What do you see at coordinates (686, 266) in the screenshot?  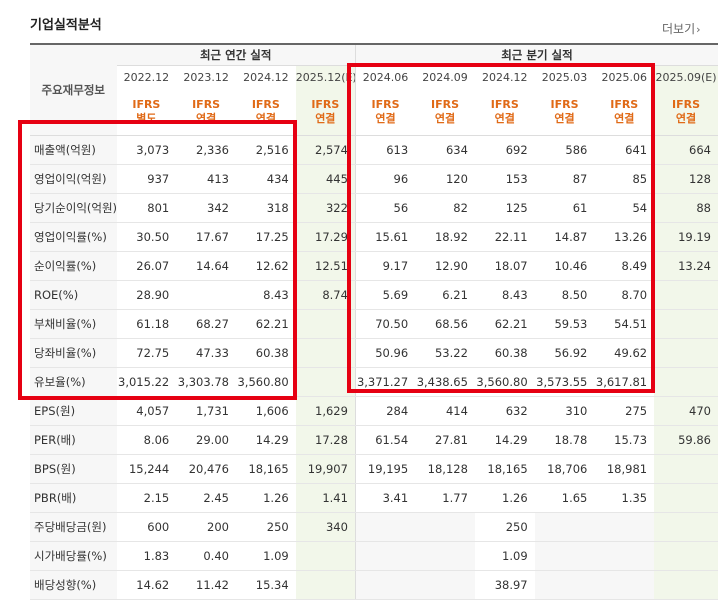 I see `table-cell: 13.24` at bounding box center [686, 266].